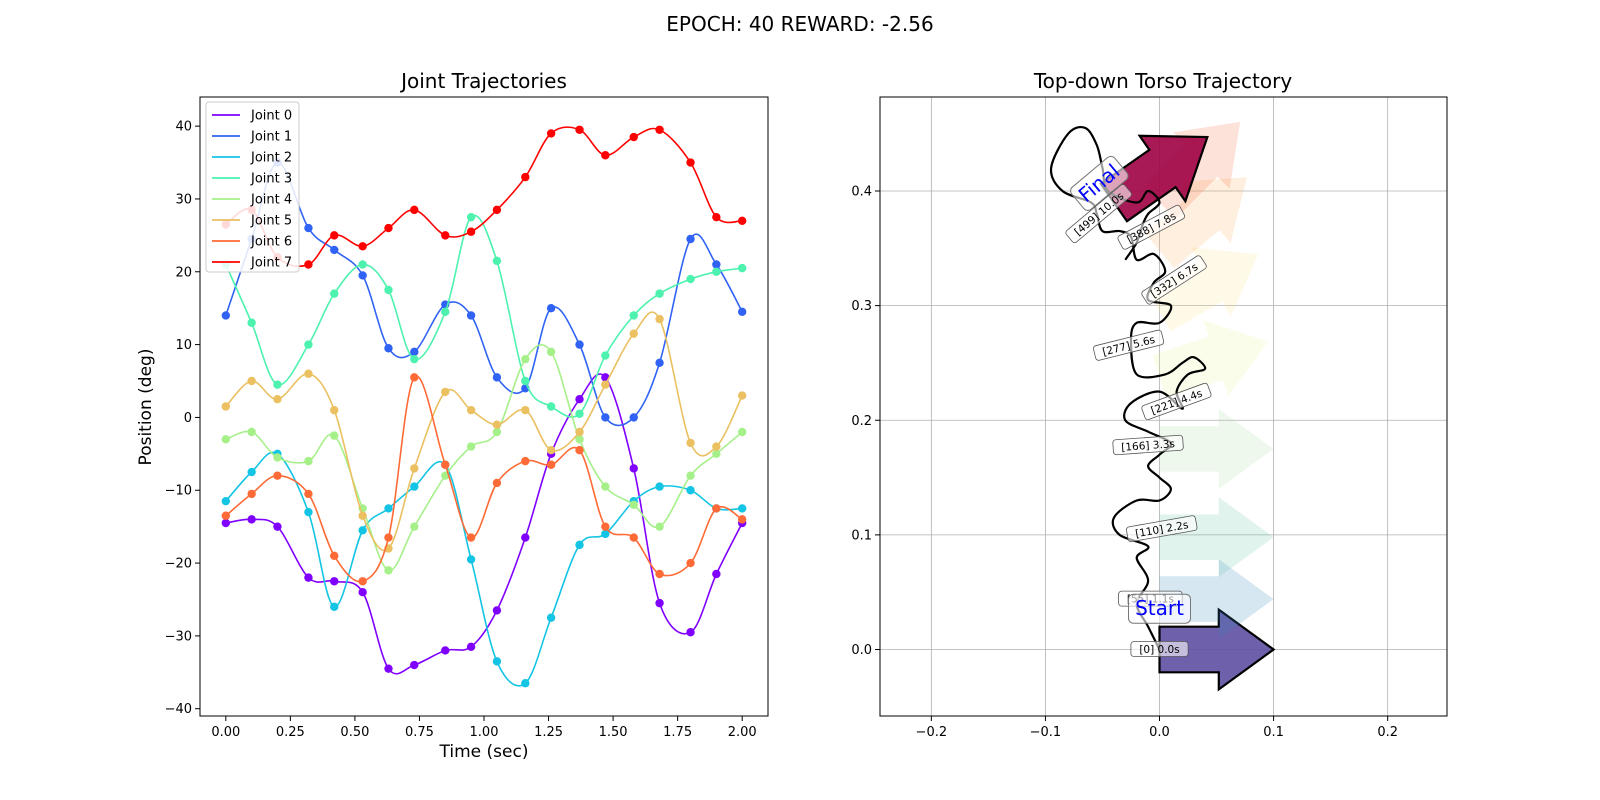  I want to click on x-tick-label: 0.2, so click(1387, 732).